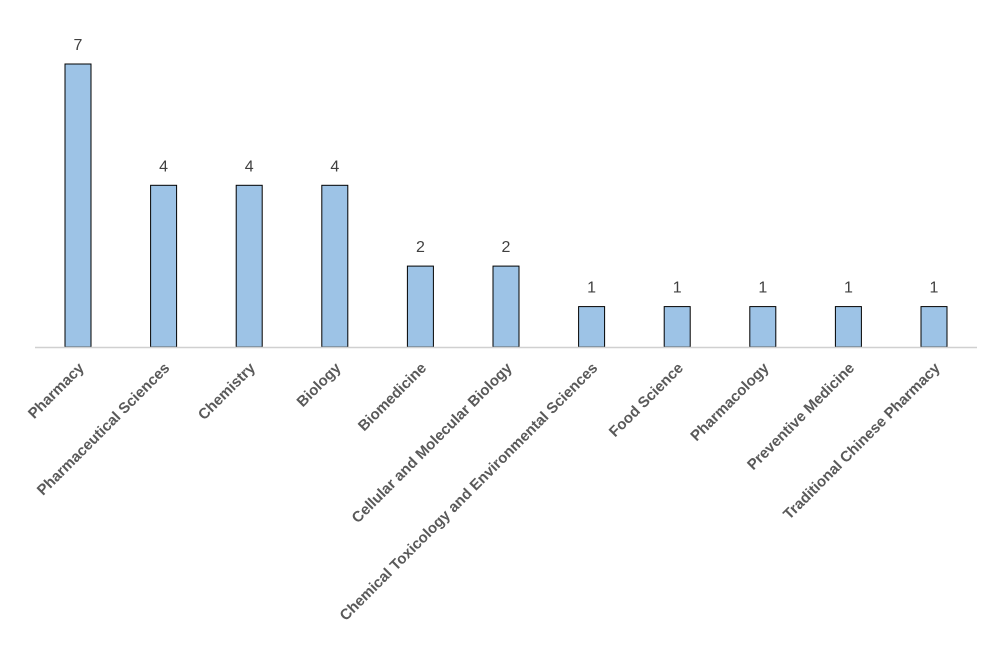 The width and height of the screenshot is (999, 656). I want to click on x-tick-label-2: Chemistry, so click(227, 391).